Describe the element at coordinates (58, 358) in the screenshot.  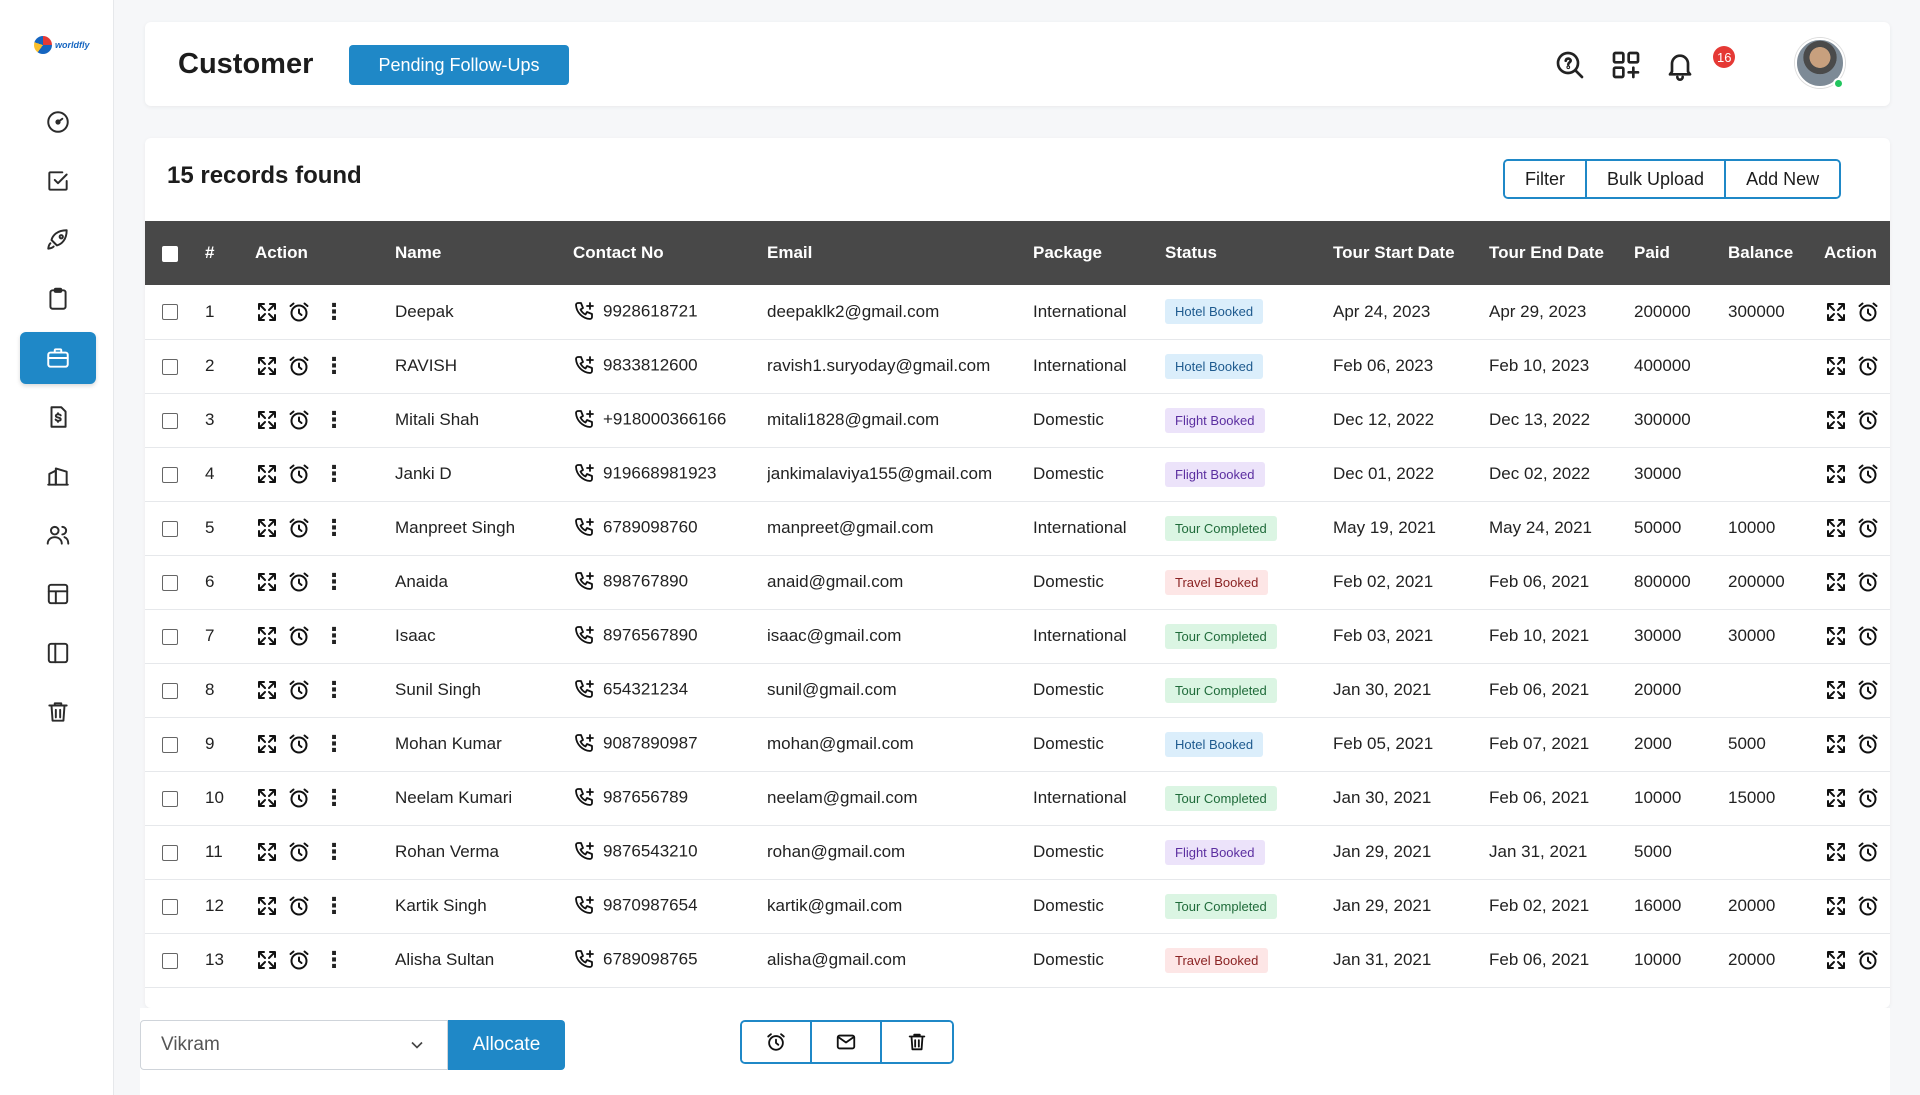
I see `sidebar-item-customers` at that location.